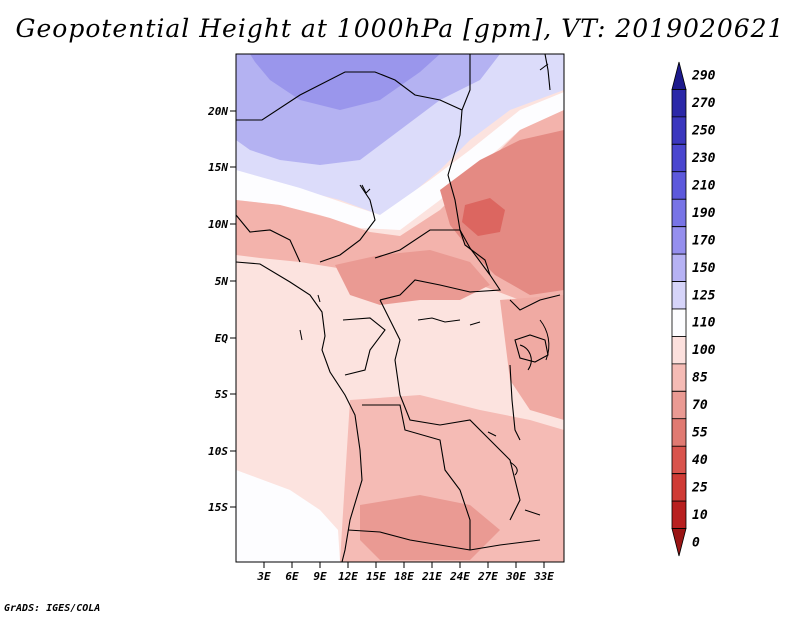  I want to click on colorbar-label: 110, so click(704, 323).